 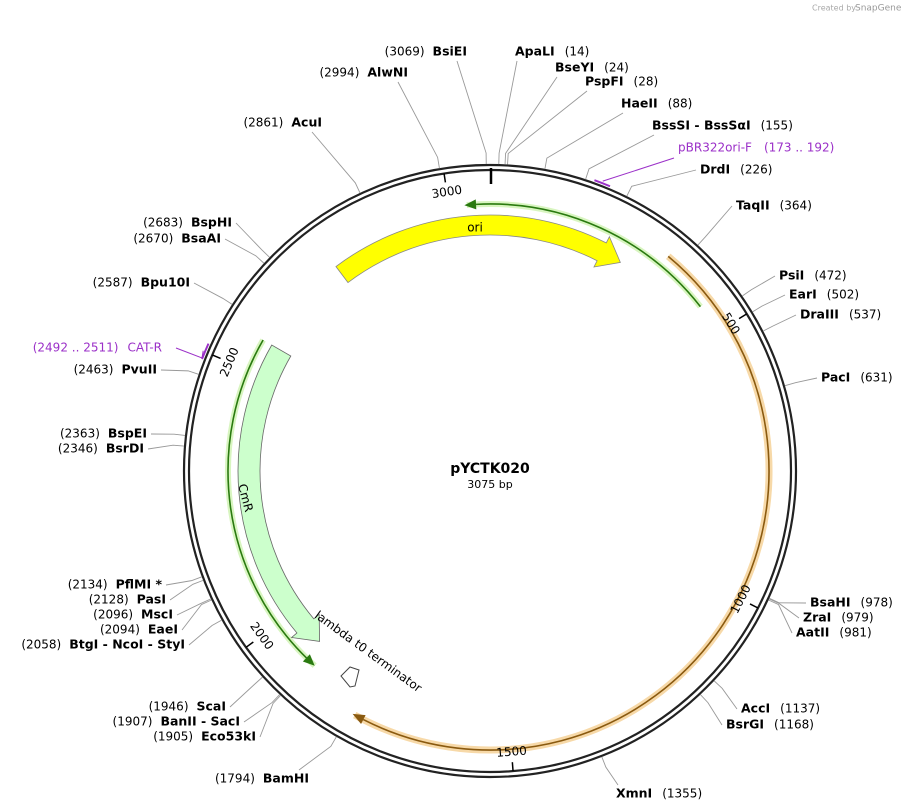 I want to click on tick-label: 2500, so click(x=229, y=362).